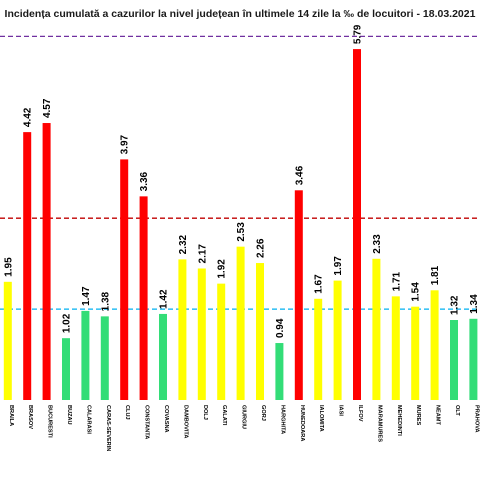  What do you see at coordinates (221, 341) in the screenshot?
I see `bar-galati` at bounding box center [221, 341].